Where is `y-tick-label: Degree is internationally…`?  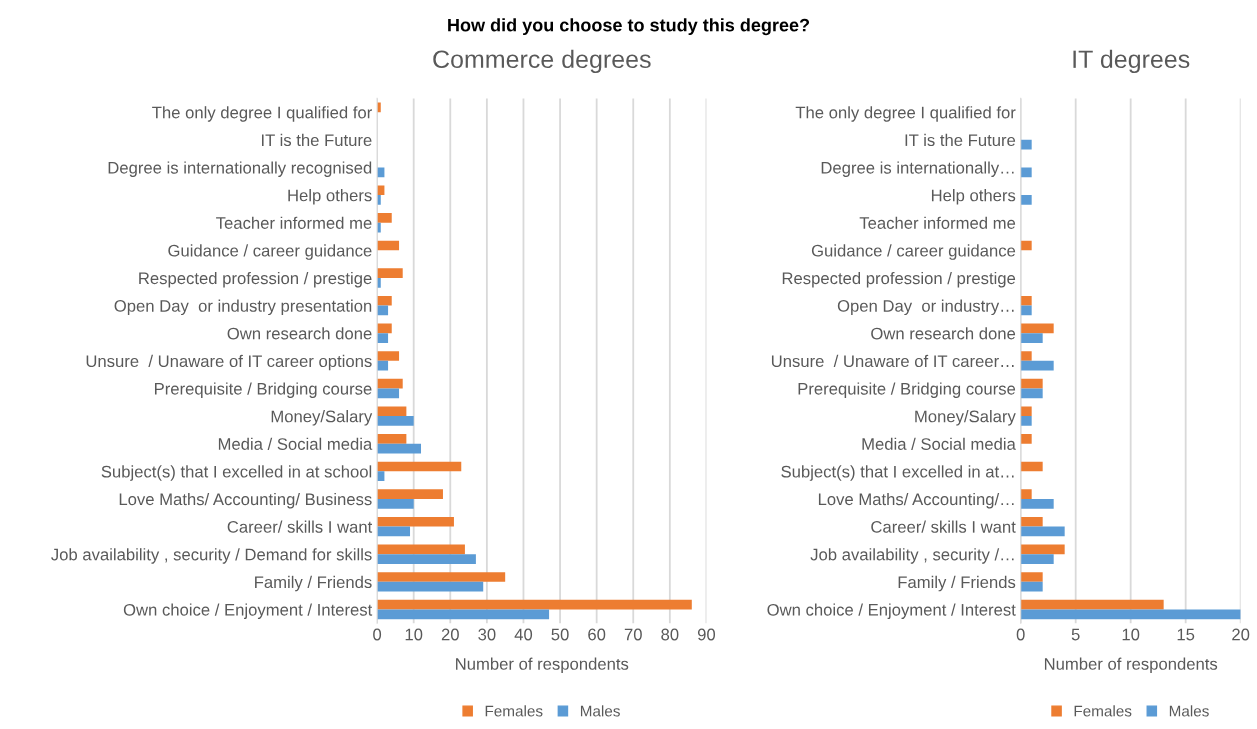 y-tick-label: Degree is internationally… is located at coordinates (917, 169).